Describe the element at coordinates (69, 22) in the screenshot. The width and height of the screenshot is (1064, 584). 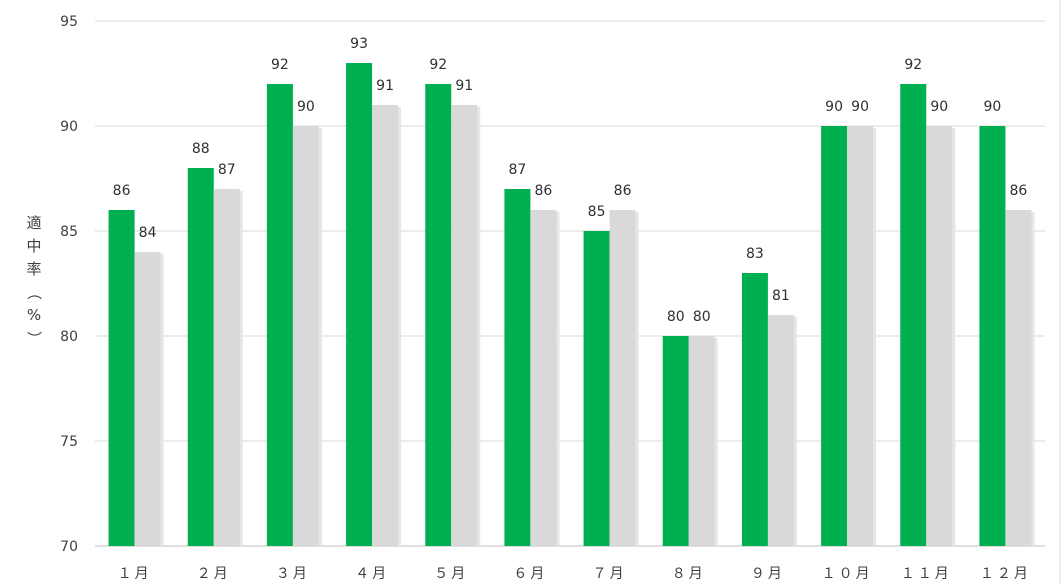
I see `y-tick-label: 95` at that location.